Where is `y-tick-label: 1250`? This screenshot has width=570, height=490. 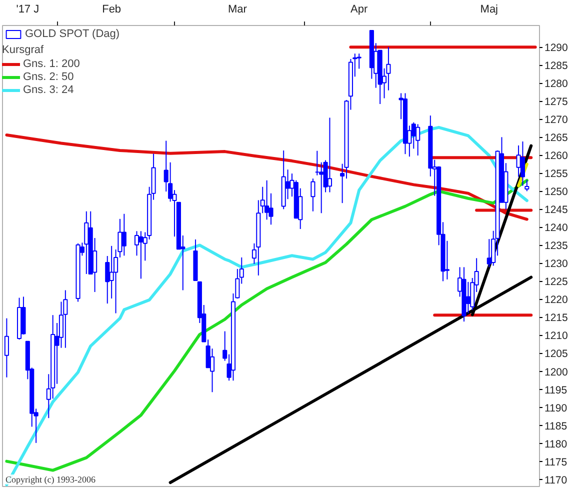
y-tick-label: 1250 is located at coordinates (556, 192).